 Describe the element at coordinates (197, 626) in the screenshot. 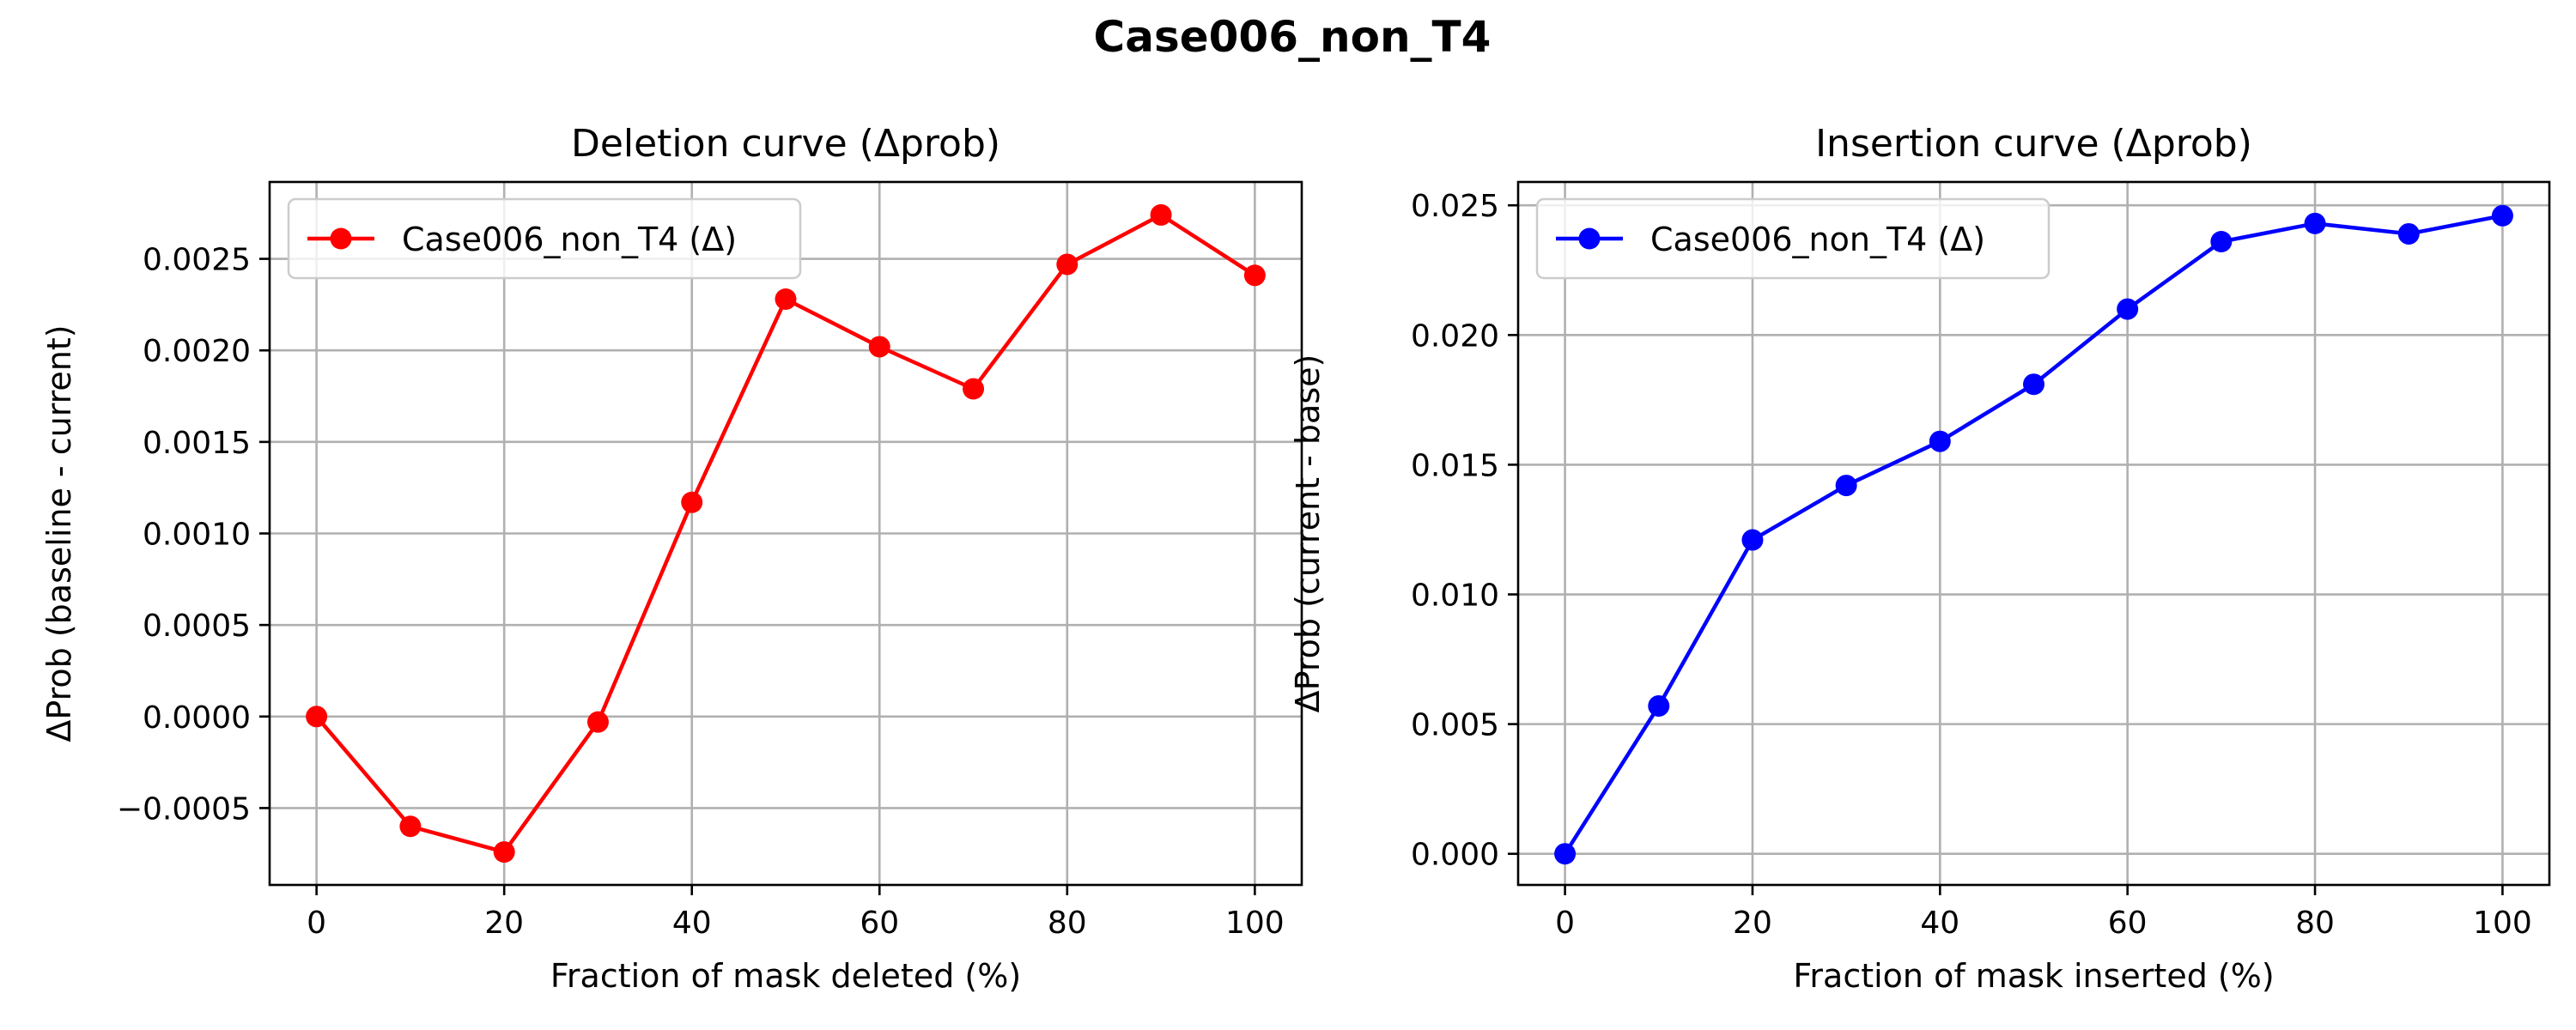

I see `deletion-y-tick-label: 0.0005` at that location.